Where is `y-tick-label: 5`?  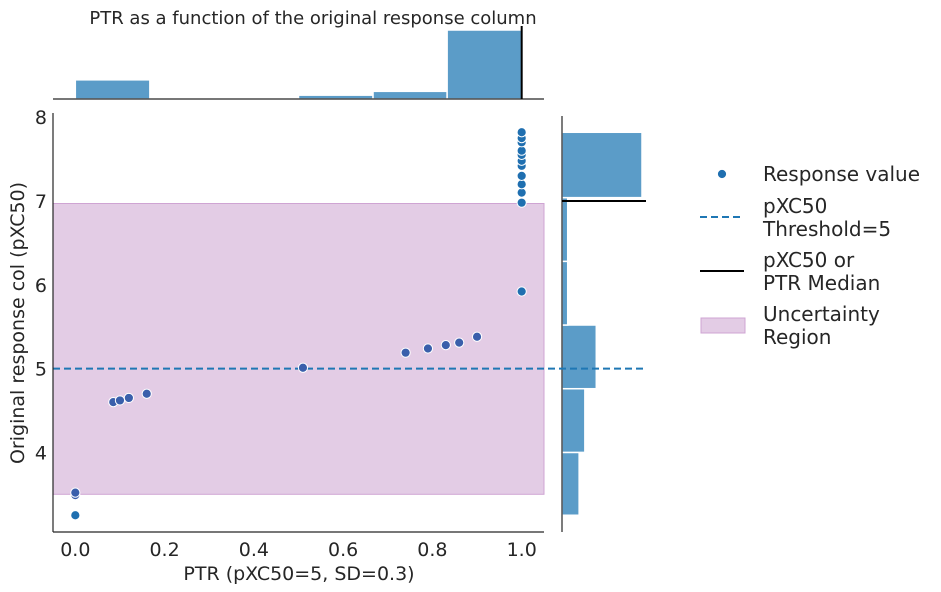 y-tick-label: 5 is located at coordinates (41, 370).